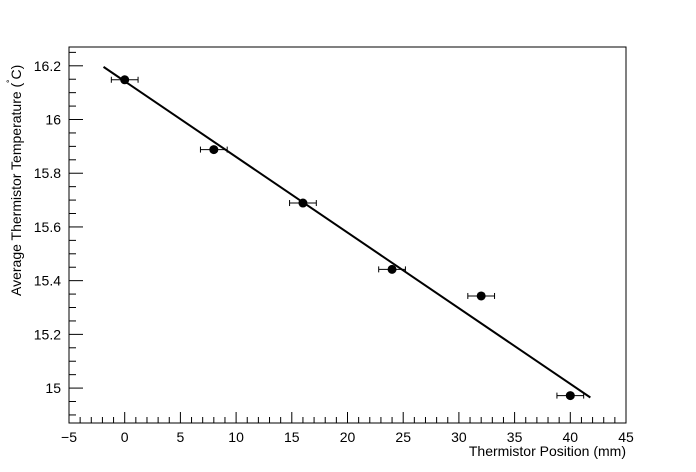 The height and width of the screenshot is (472, 696). I want to click on y-tick-label: 15.2, so click(47, 334).